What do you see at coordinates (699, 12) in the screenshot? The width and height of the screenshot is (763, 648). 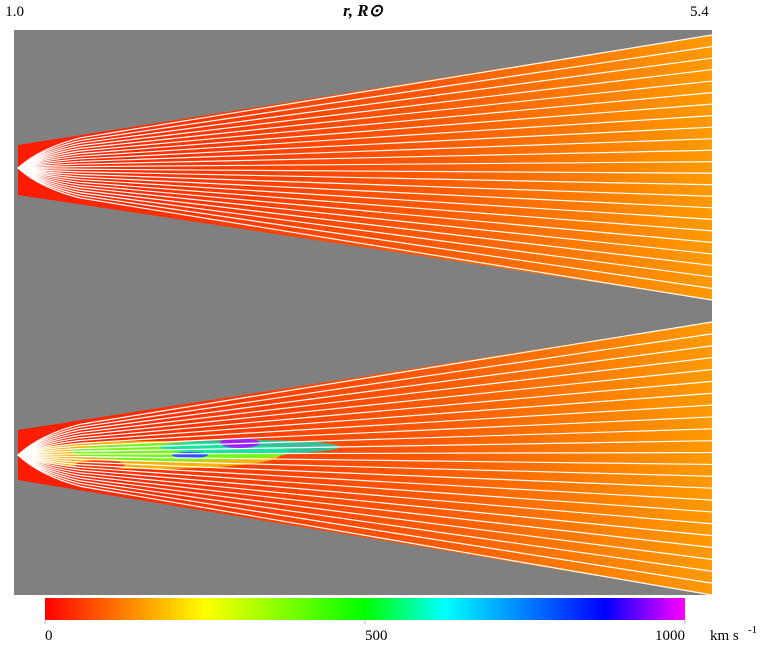 I see `x-tick-label: 5.4` at bounding box center [699, 12].